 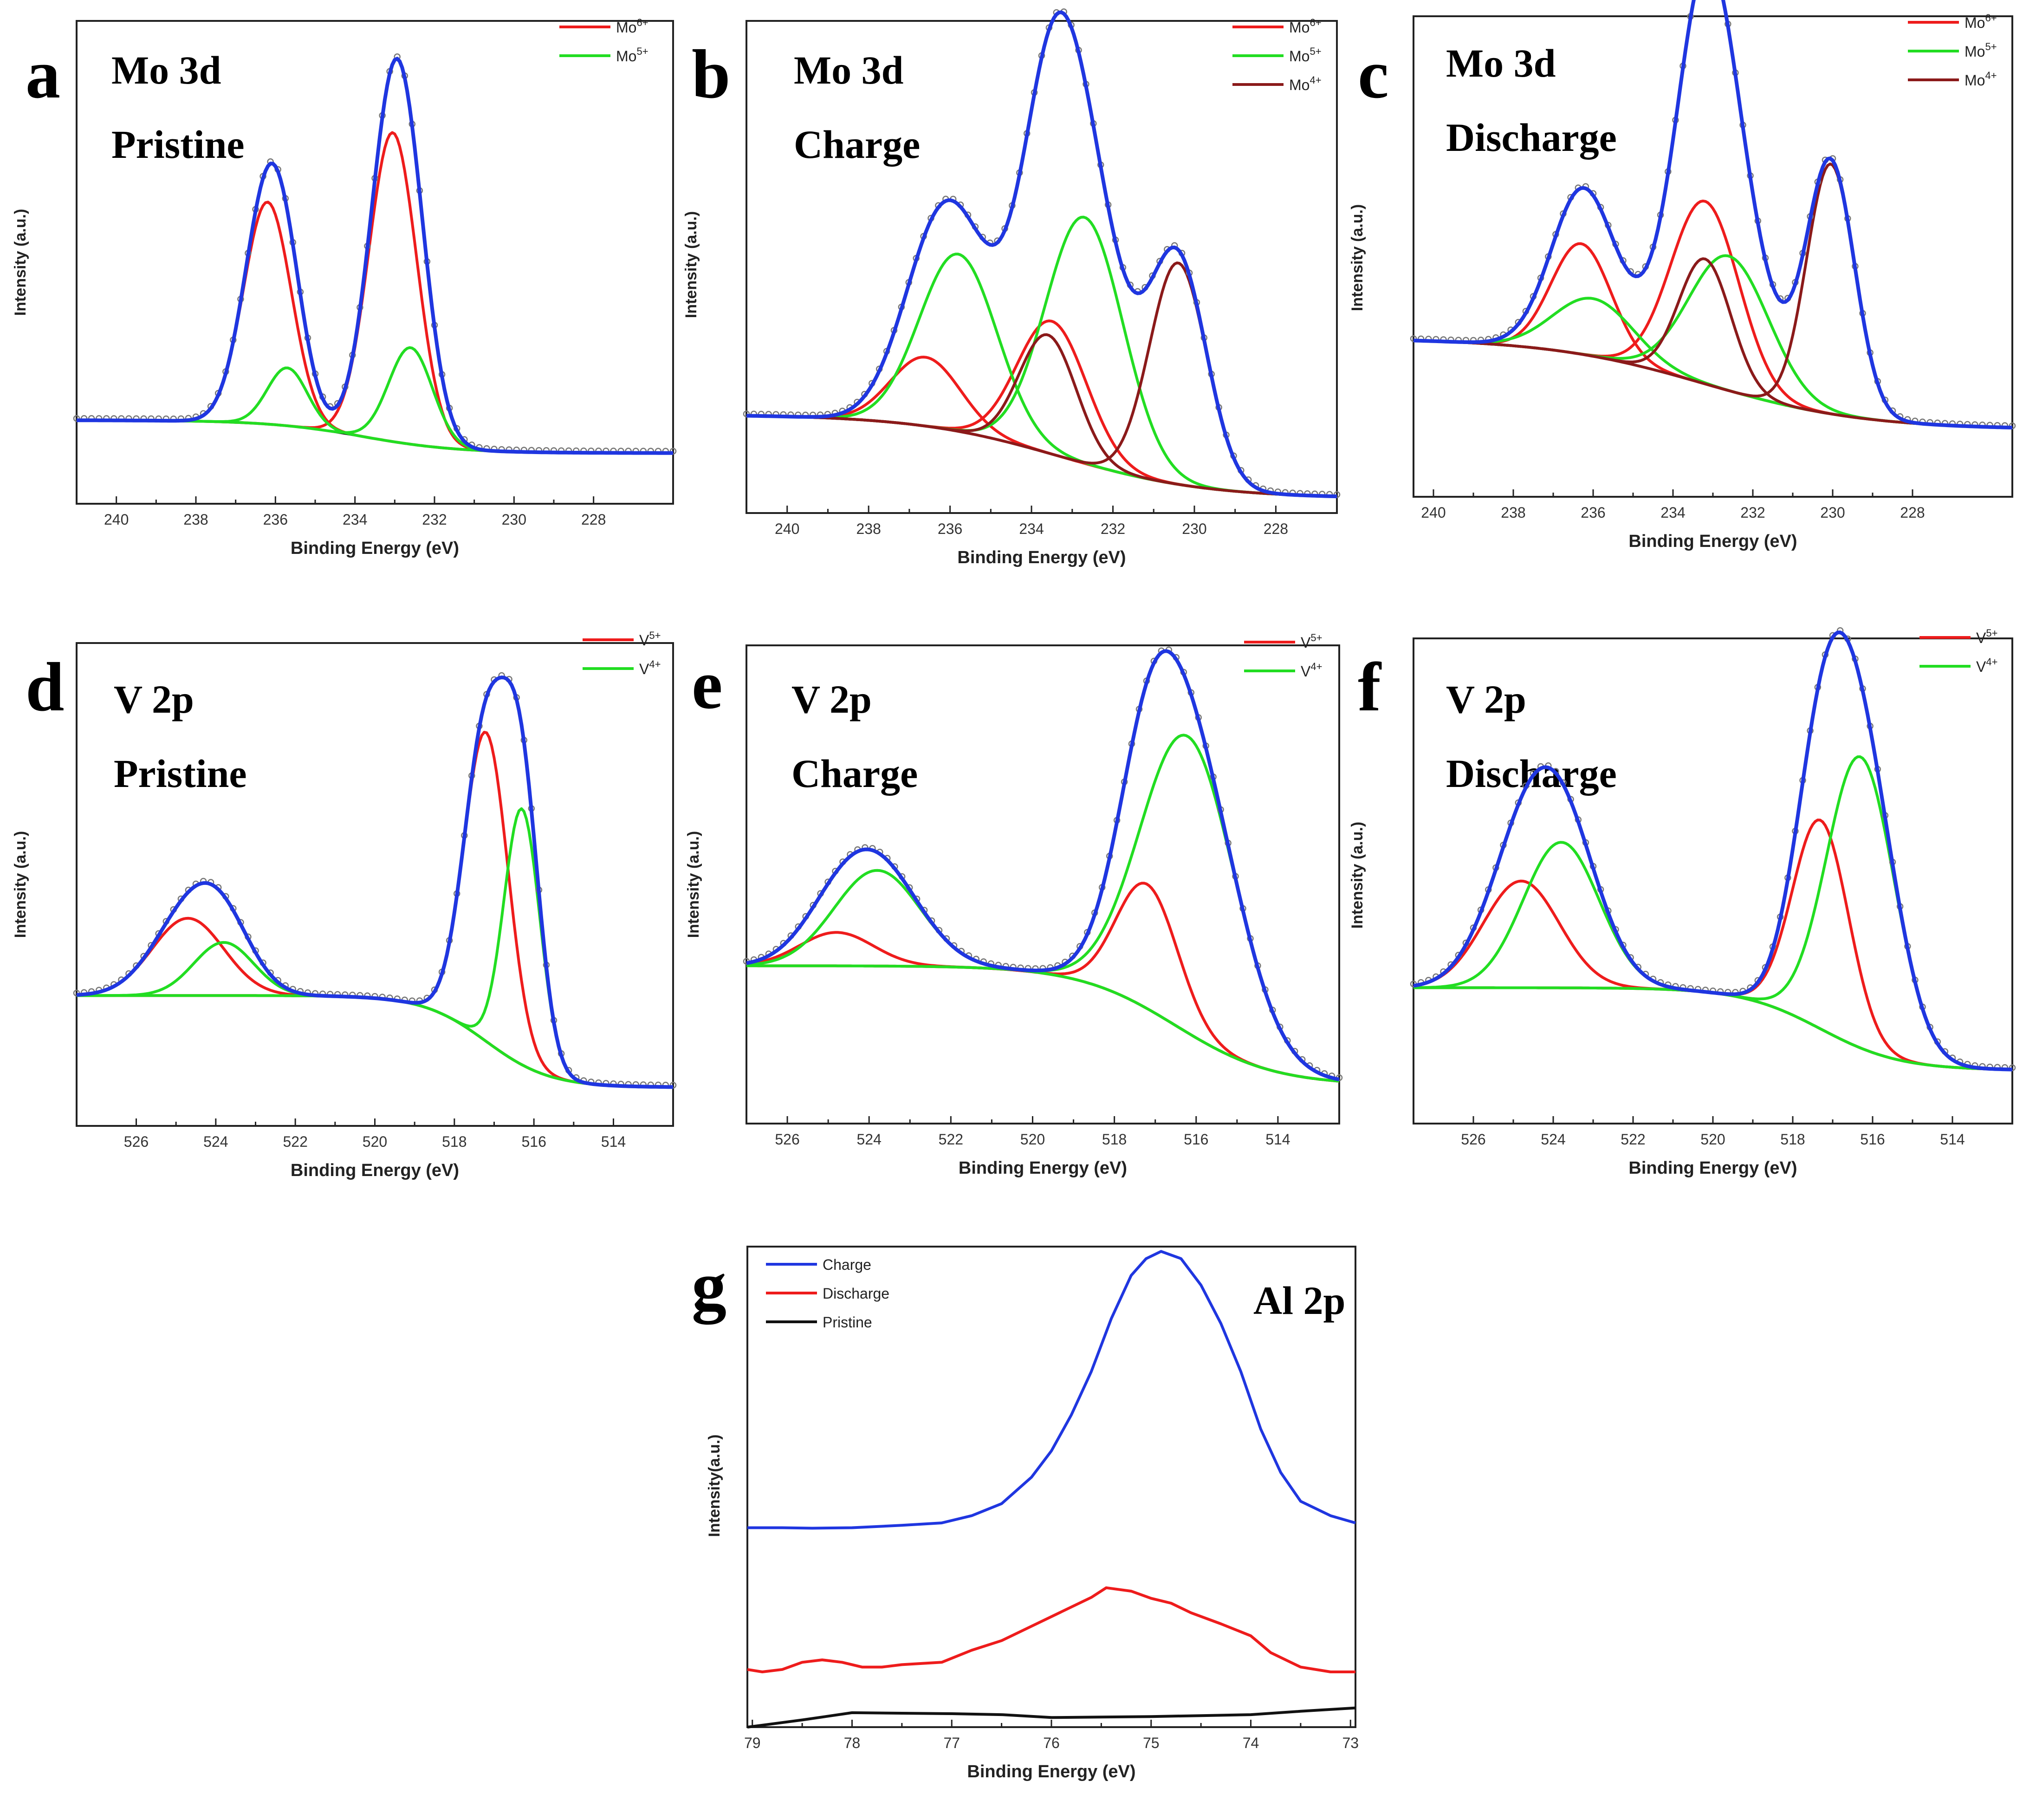 What do you see at coordinates (43, 74) in the screenshot?
I see `panel-letter: a` at bounding box center [43, 74].